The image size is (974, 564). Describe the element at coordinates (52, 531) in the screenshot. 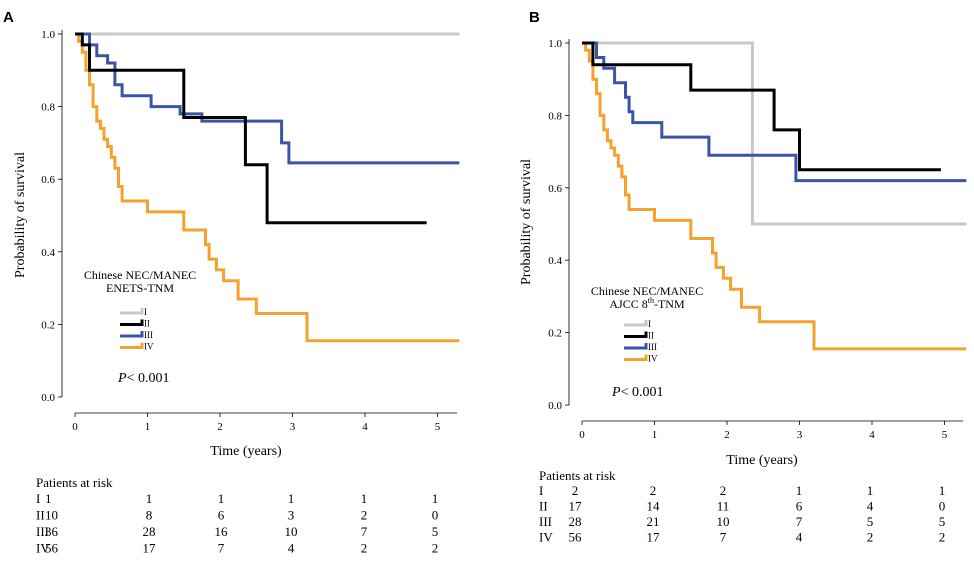

I see `panel-a-risk-cell: 36` at that location.